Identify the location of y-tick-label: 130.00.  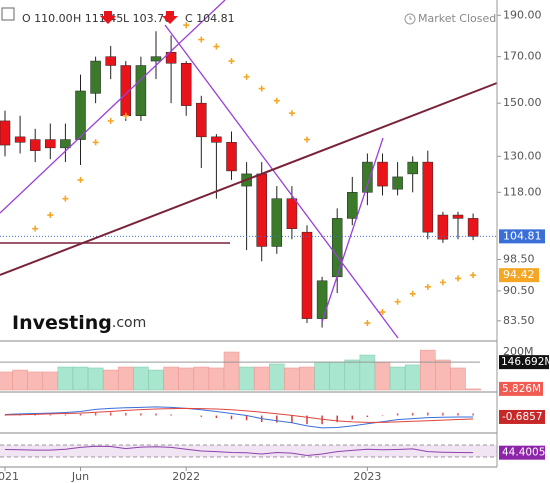
(522, 155).